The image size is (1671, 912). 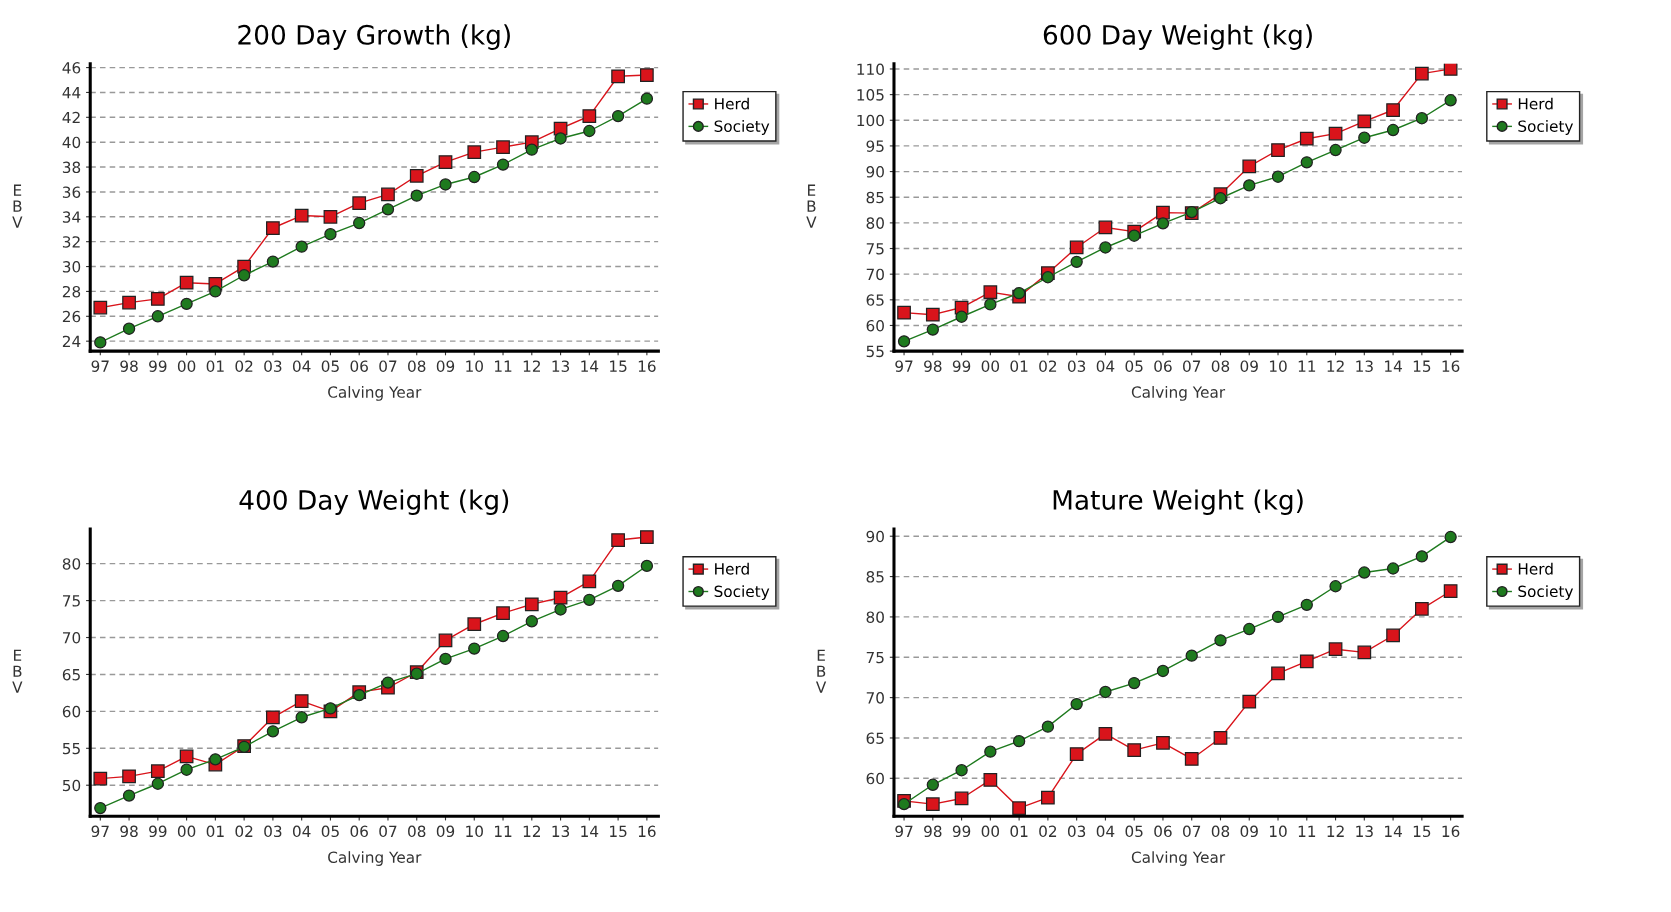 What do you see at coordinates (875, 146) in the screenshot?
I see `y-tick-label: 95` at bounding box center [875, 146].